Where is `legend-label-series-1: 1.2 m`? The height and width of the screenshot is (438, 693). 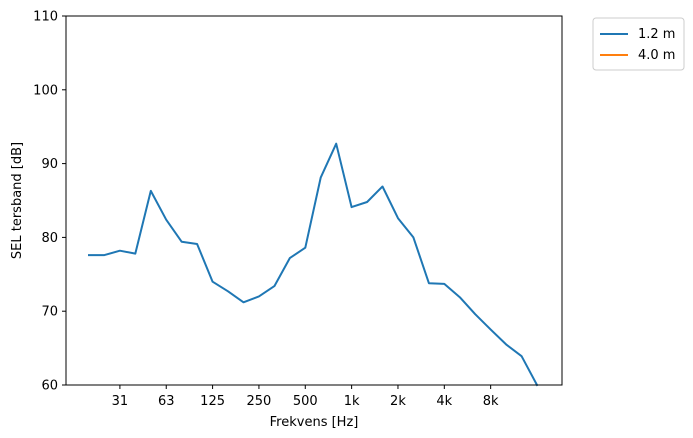
legend-label-series-1: 1.2 m is located at coordinates (656, 34).